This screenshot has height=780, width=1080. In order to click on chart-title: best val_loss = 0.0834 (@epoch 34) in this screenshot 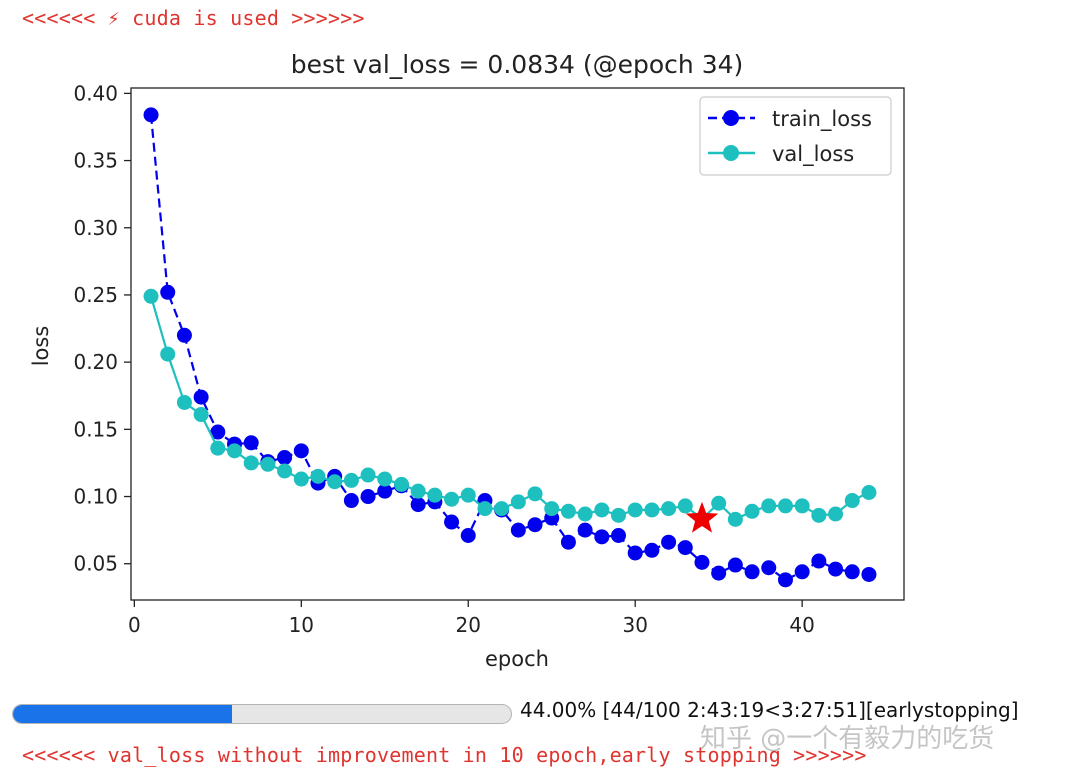, I will do `click(517, 64)`.